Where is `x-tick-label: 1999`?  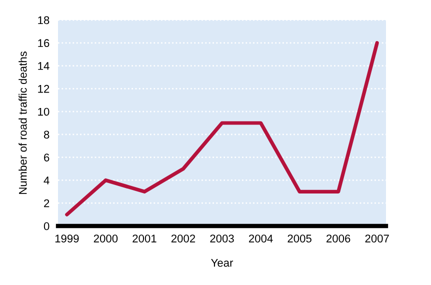 x-tick-label: 1999 is located at coordinates (67, 238).